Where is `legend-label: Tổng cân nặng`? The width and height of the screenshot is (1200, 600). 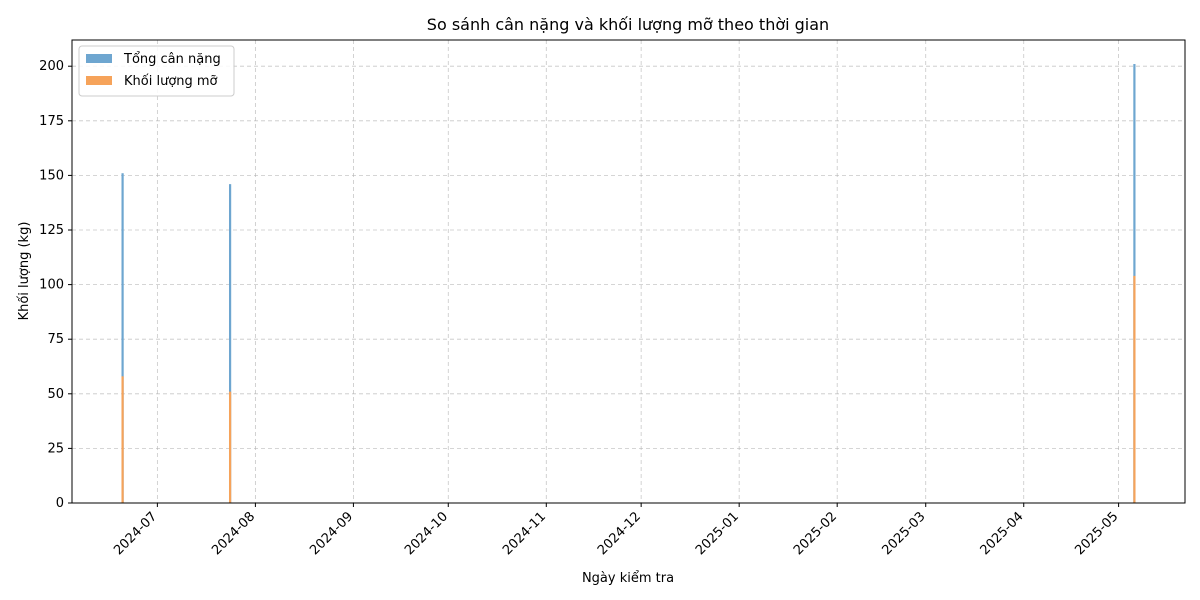 legend-label: Tổng cân nặng is located at coordinates (172, 59).